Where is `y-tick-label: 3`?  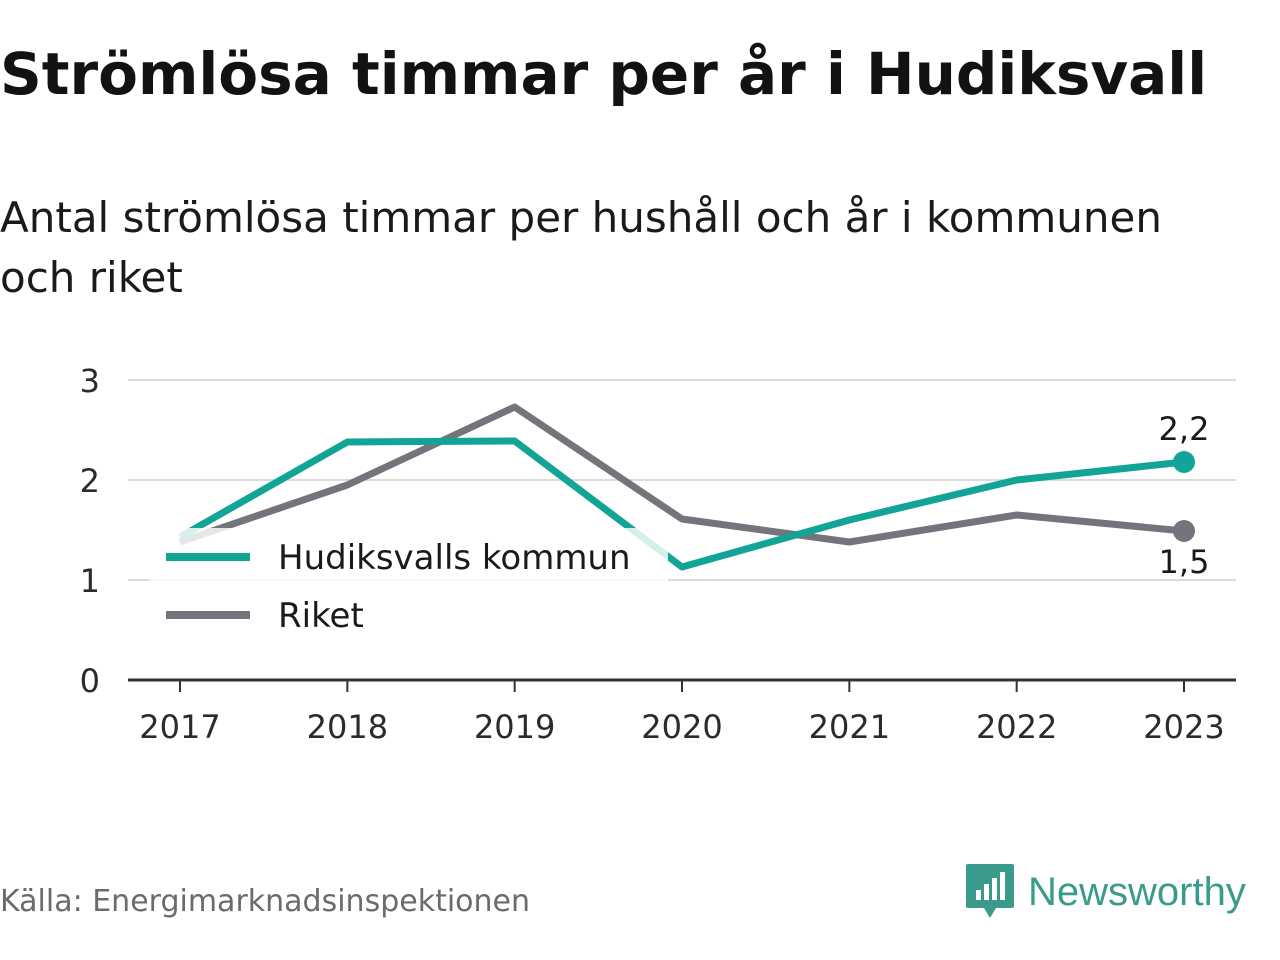 y-tick-label: 3 is located at coordinates (90, 381).